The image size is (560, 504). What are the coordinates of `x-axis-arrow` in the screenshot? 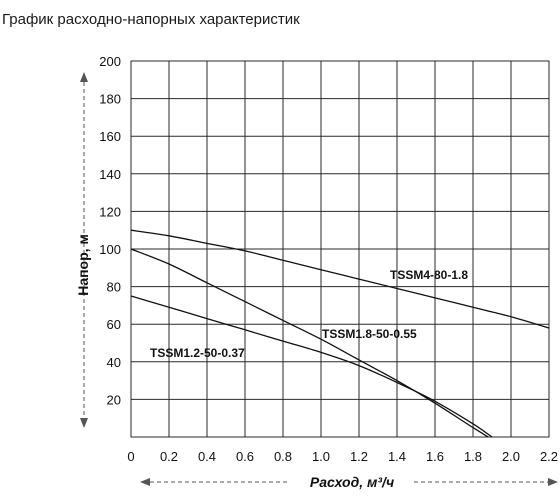 It's located at (349, 482).